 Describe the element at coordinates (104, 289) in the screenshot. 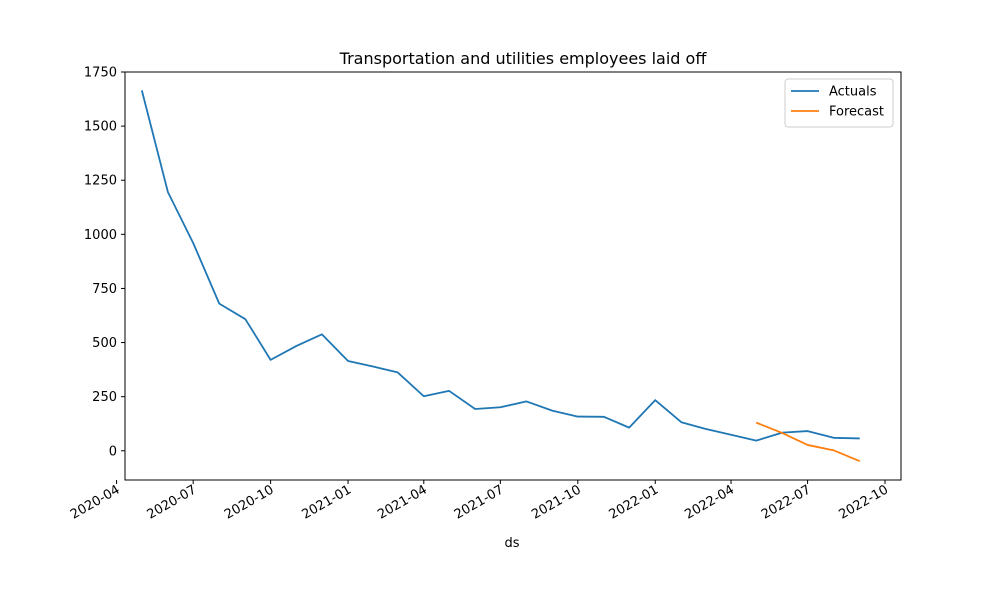

I see `y-tick-label: 750` at that location.